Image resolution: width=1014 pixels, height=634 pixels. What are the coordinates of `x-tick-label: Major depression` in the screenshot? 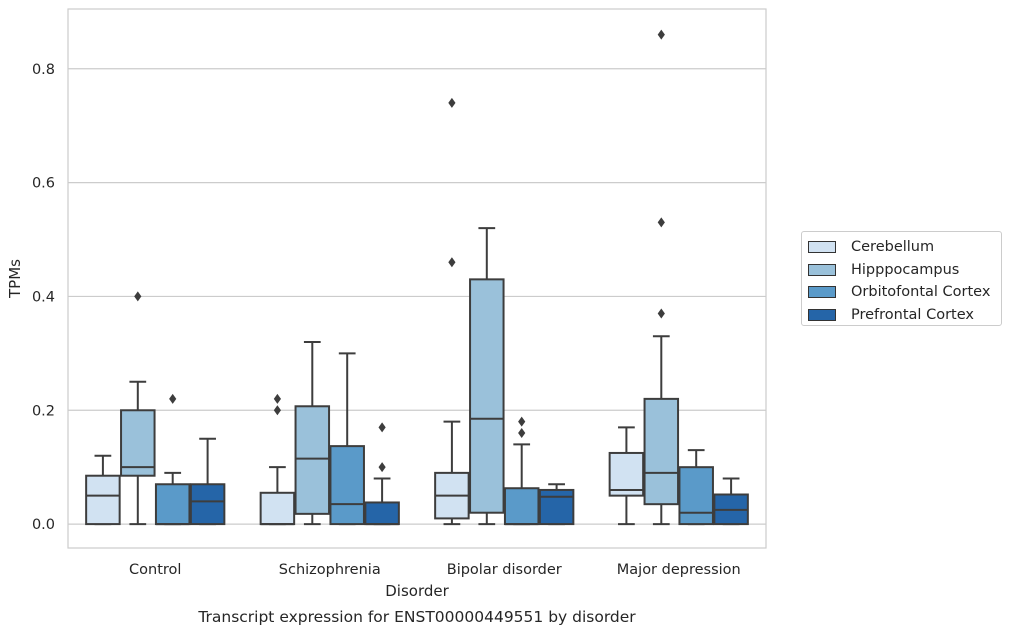 It's located at (679, 570).